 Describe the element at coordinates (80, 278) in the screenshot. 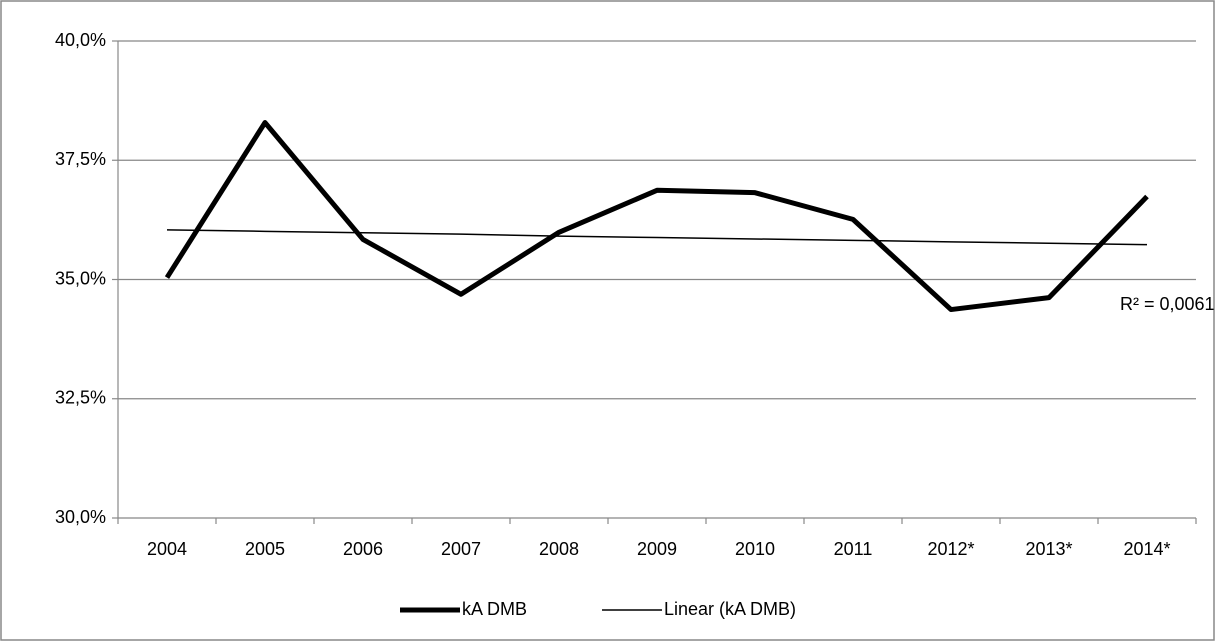

I see `y-tick-label: 35,0%` at that location.